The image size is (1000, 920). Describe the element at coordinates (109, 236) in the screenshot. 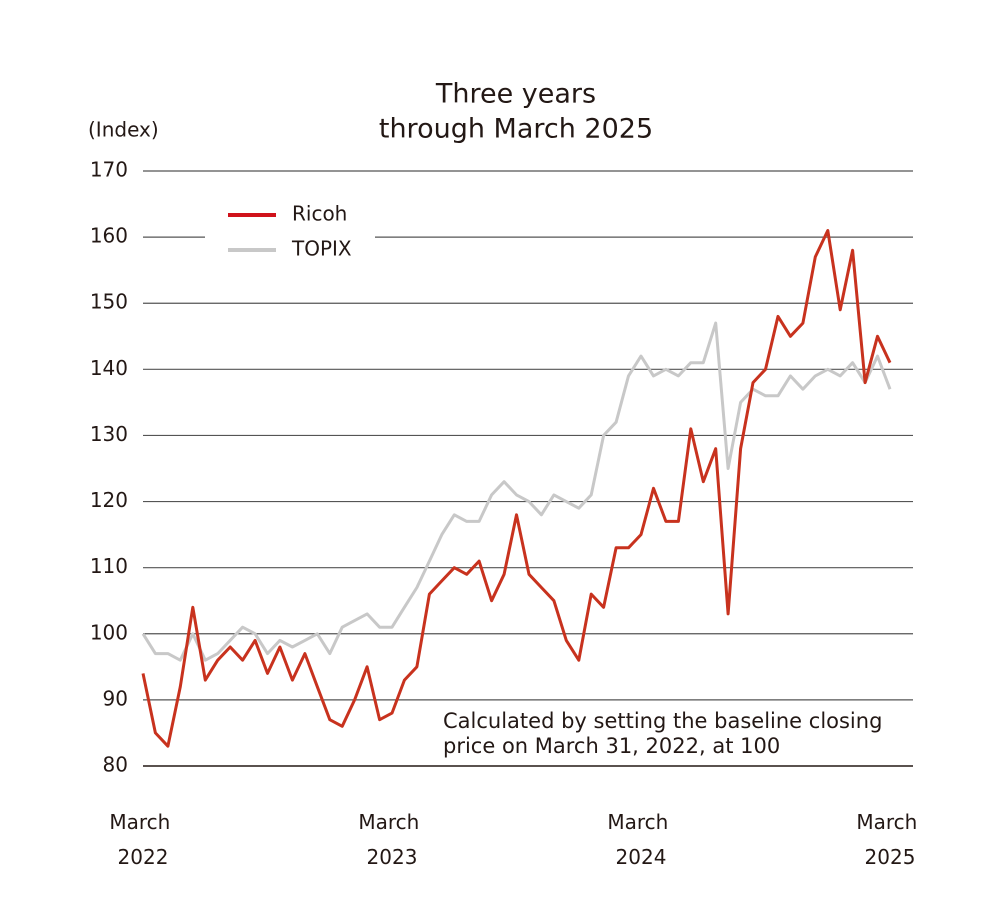

I see `y-tick-label: 160` at that location.